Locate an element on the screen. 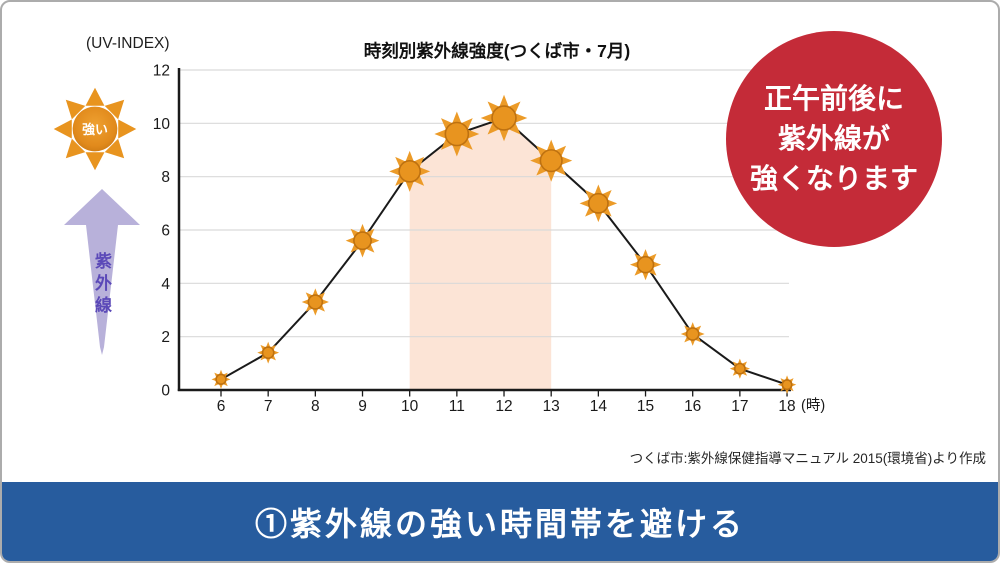 The image size is (1000, 563). strong-sun-icon: 強い is located at coordinates (95, 129).